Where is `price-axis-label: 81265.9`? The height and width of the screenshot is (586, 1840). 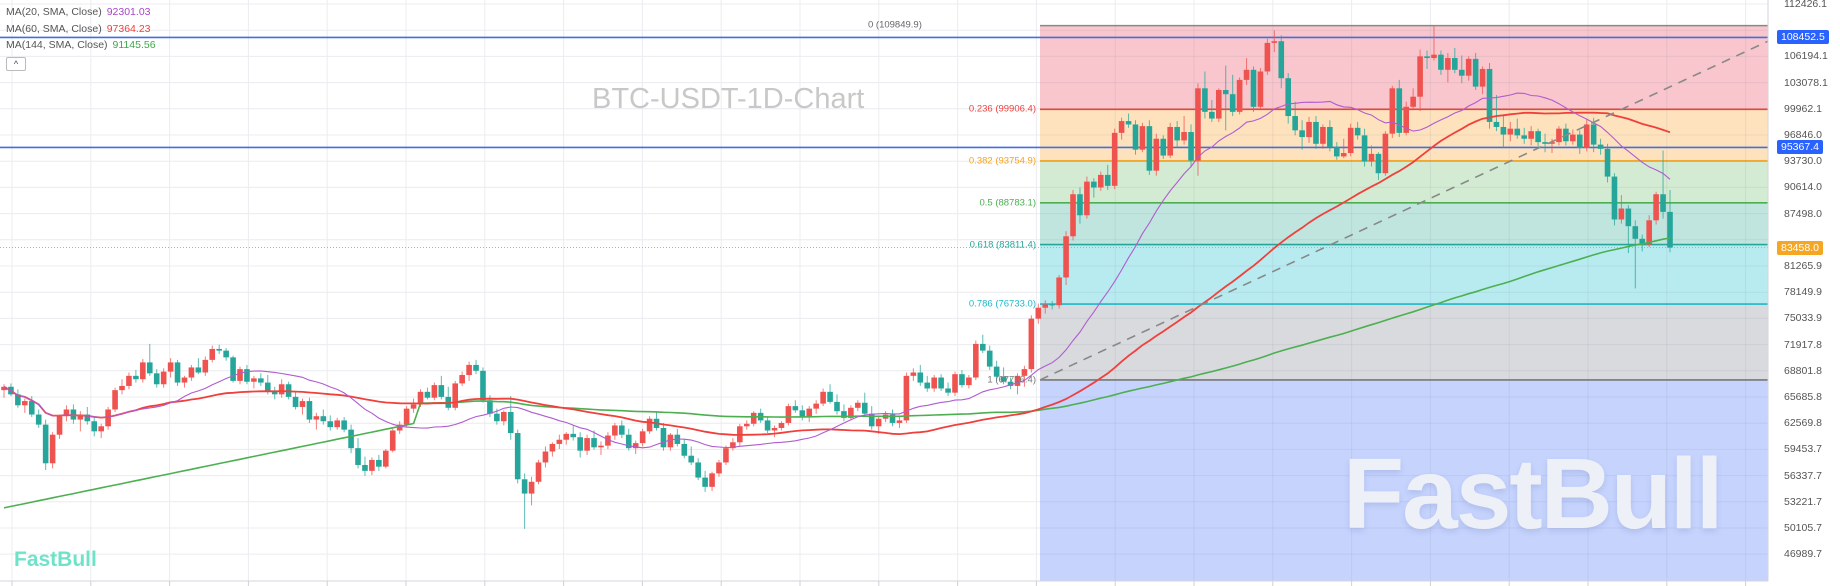
price-axis-label: 81265.9 is located at coordinates (1803, 265).